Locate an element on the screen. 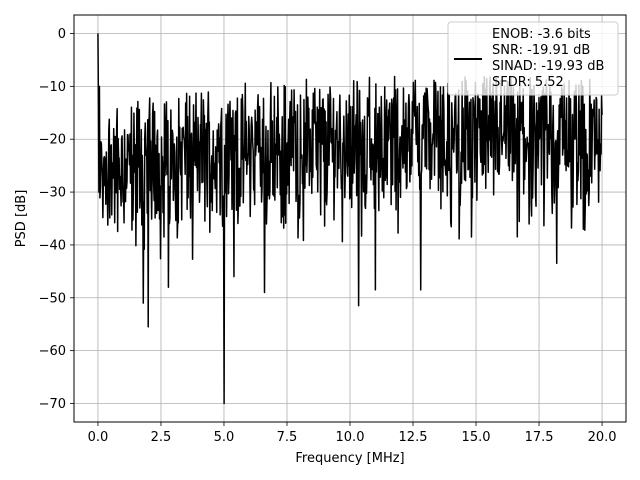 The image size is (640, 480). legend-box is located at coordinates (533, 58).